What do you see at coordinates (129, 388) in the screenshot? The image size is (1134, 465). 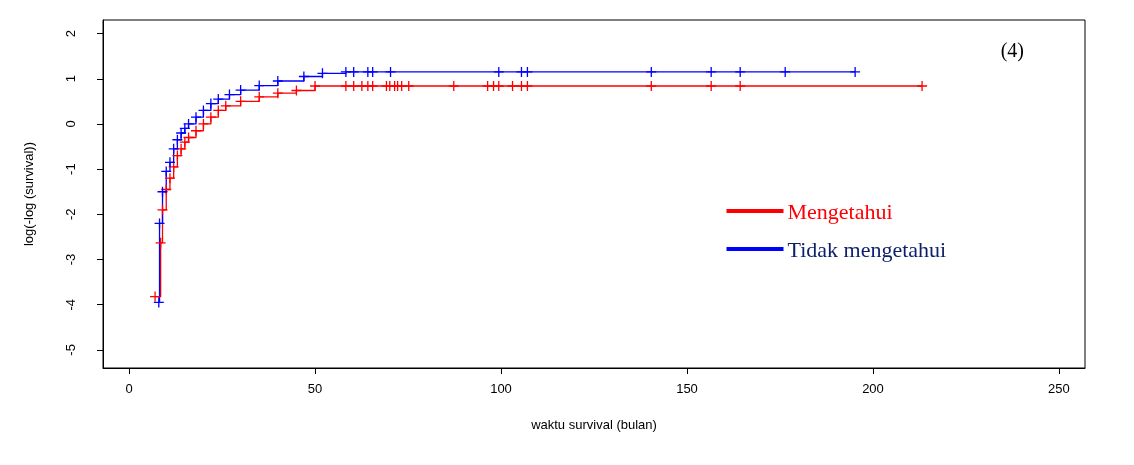 I see `x-tick-label: 0` at bounding box center [129, 388].